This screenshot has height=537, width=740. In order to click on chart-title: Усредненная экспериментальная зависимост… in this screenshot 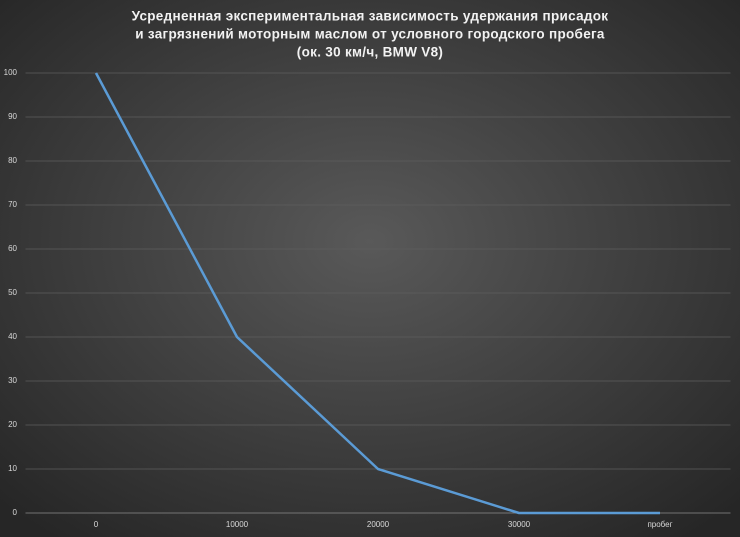, I will do `click(370, 16)`.